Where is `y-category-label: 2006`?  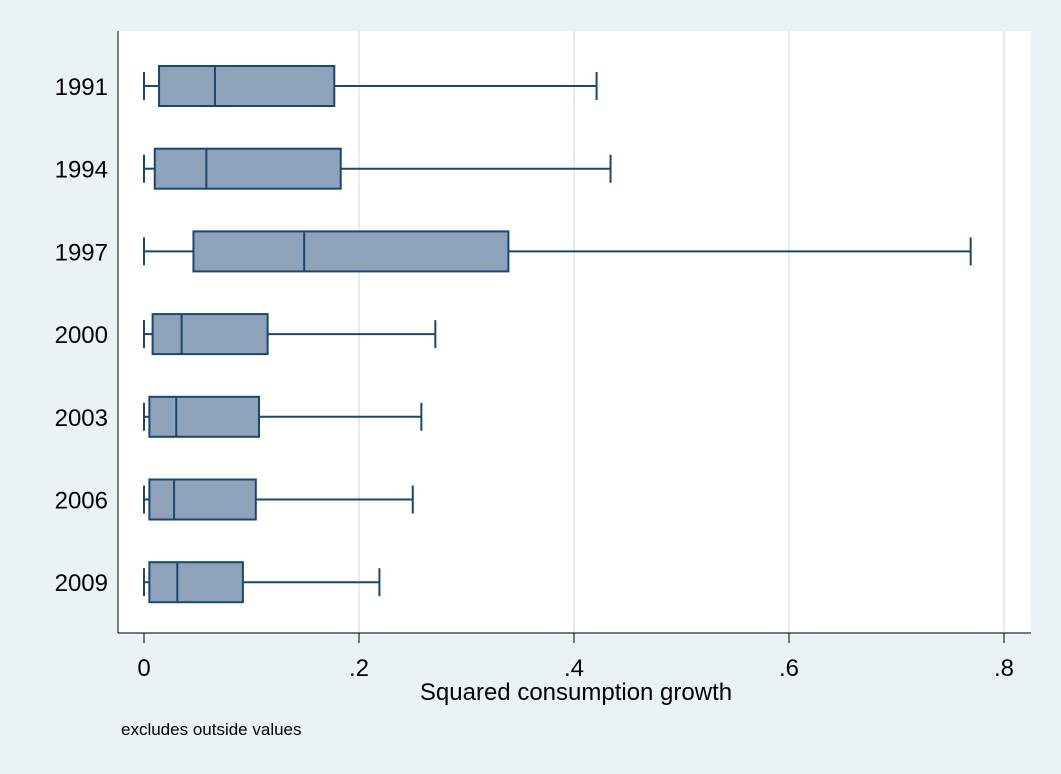
y-category-label: 2006 is located at coordinates (81, 501).